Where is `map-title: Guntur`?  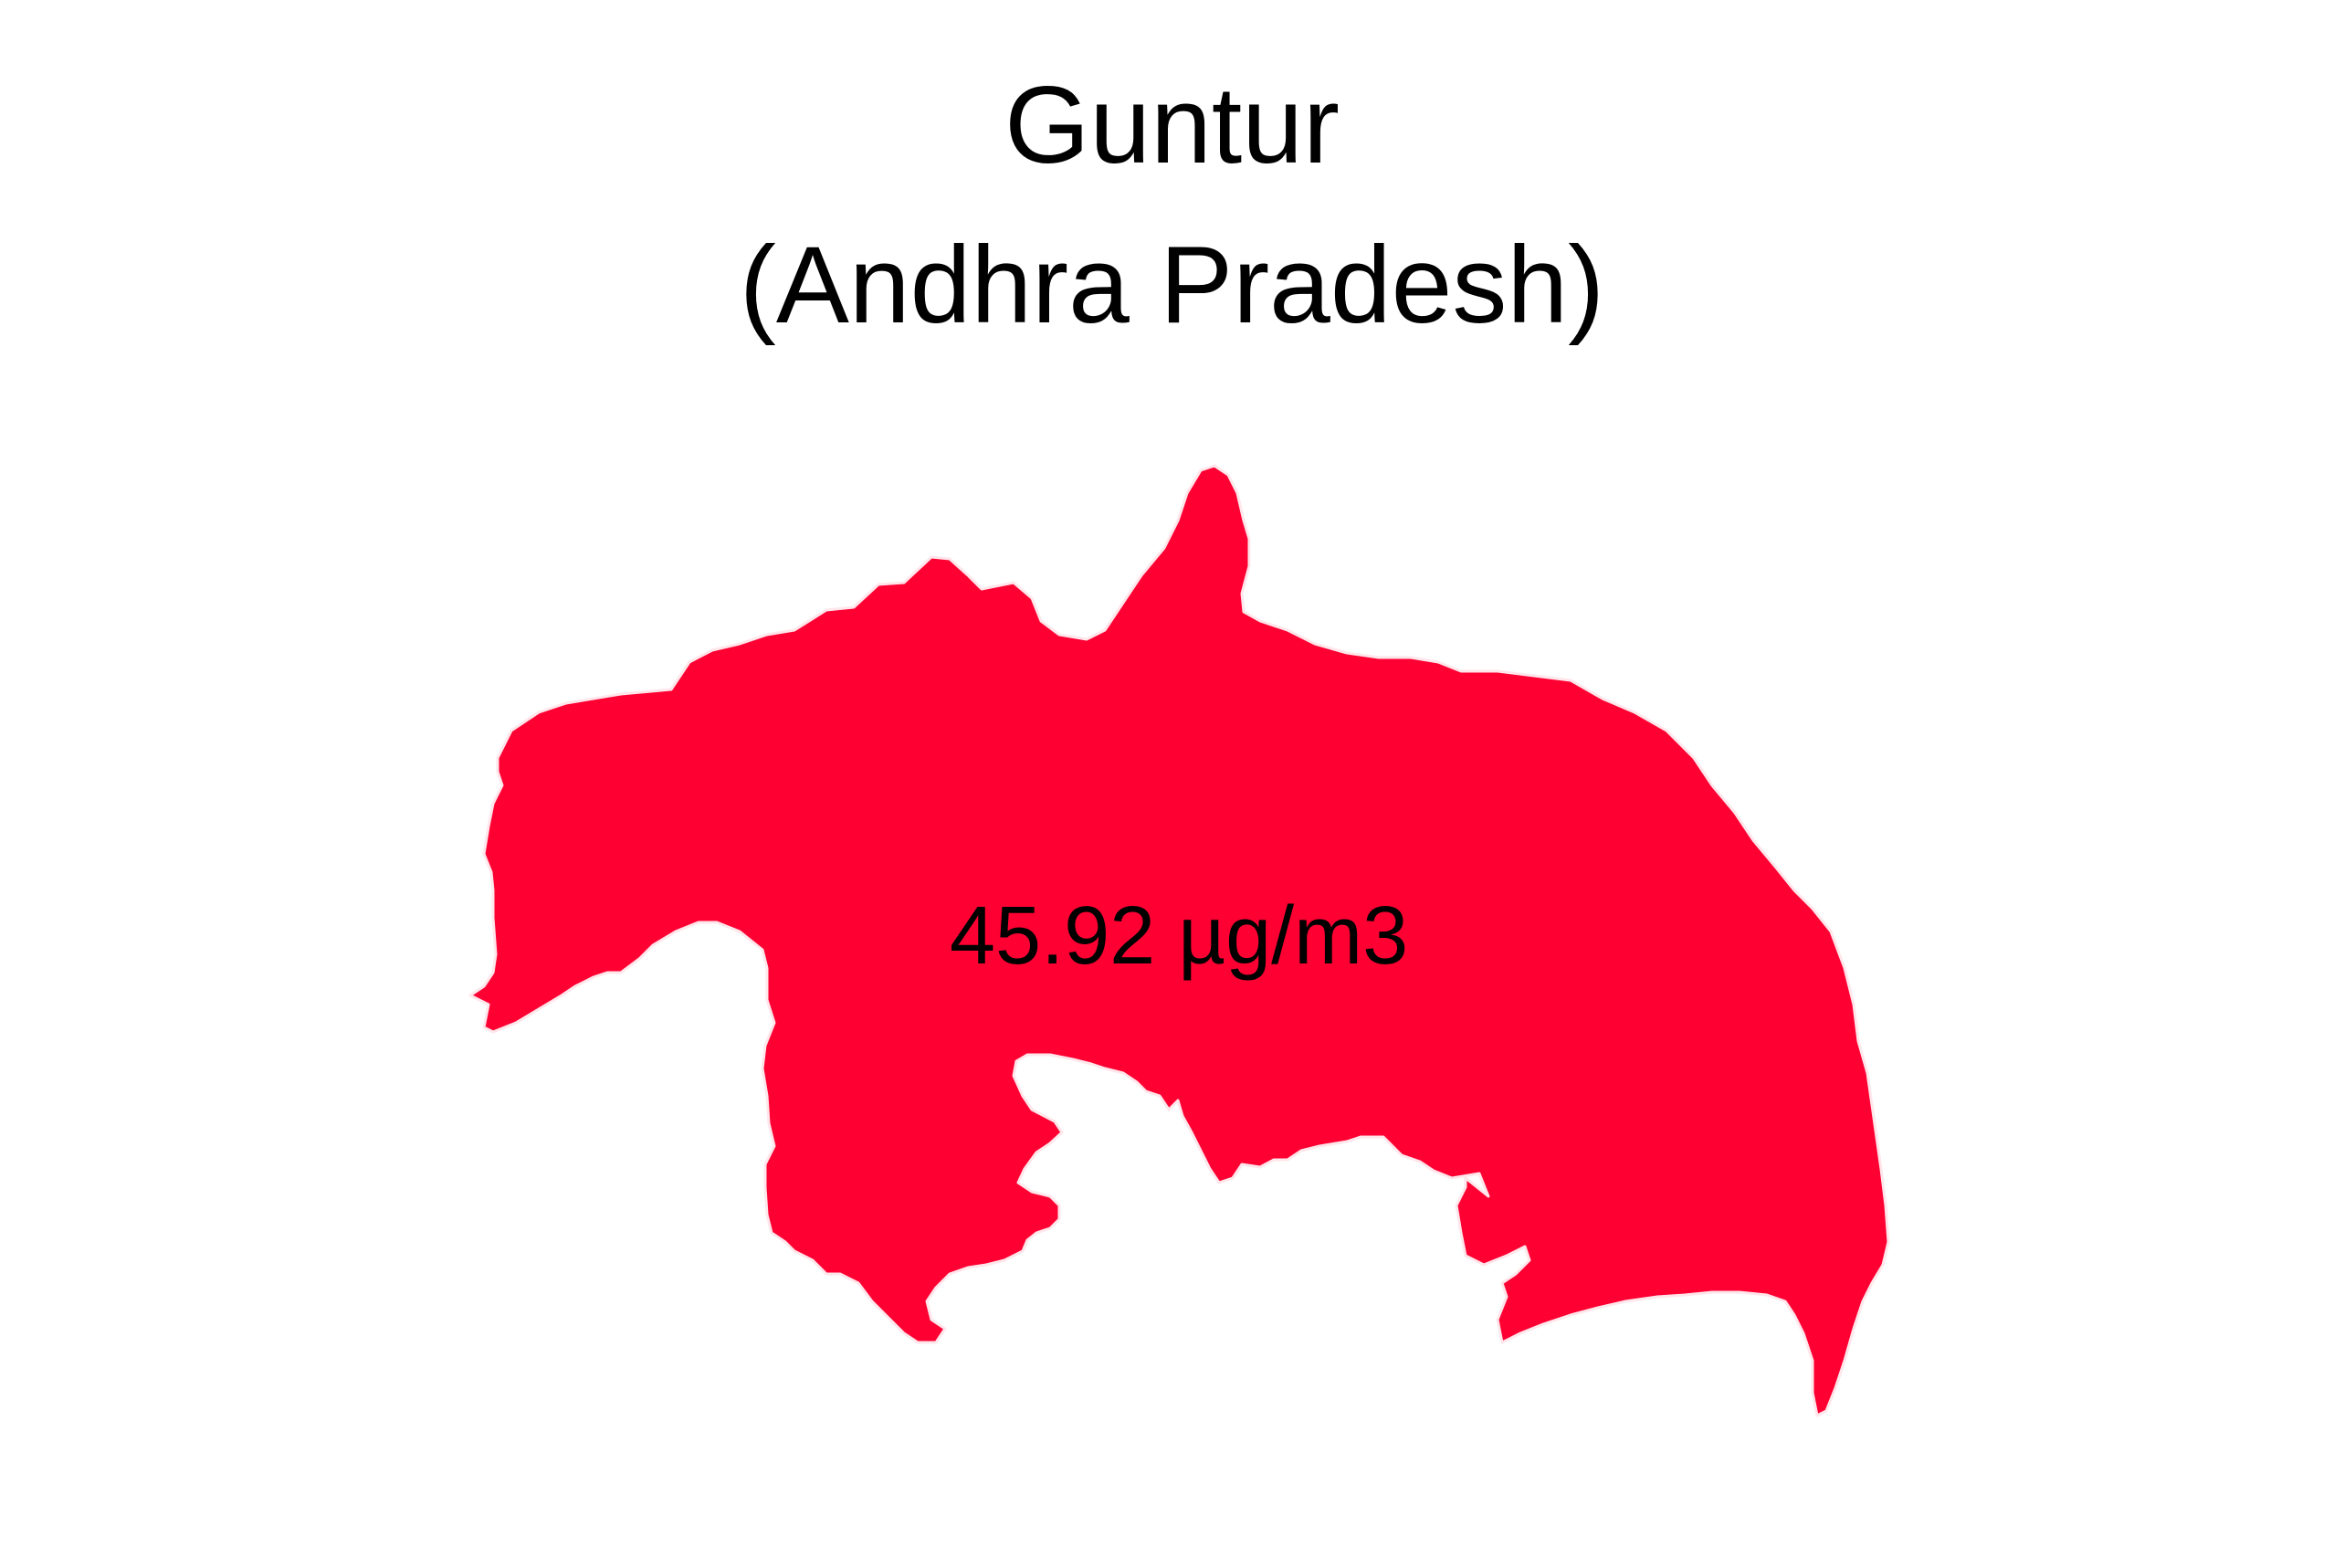 map-title: Guntur is located at coordinates (1172, 125).